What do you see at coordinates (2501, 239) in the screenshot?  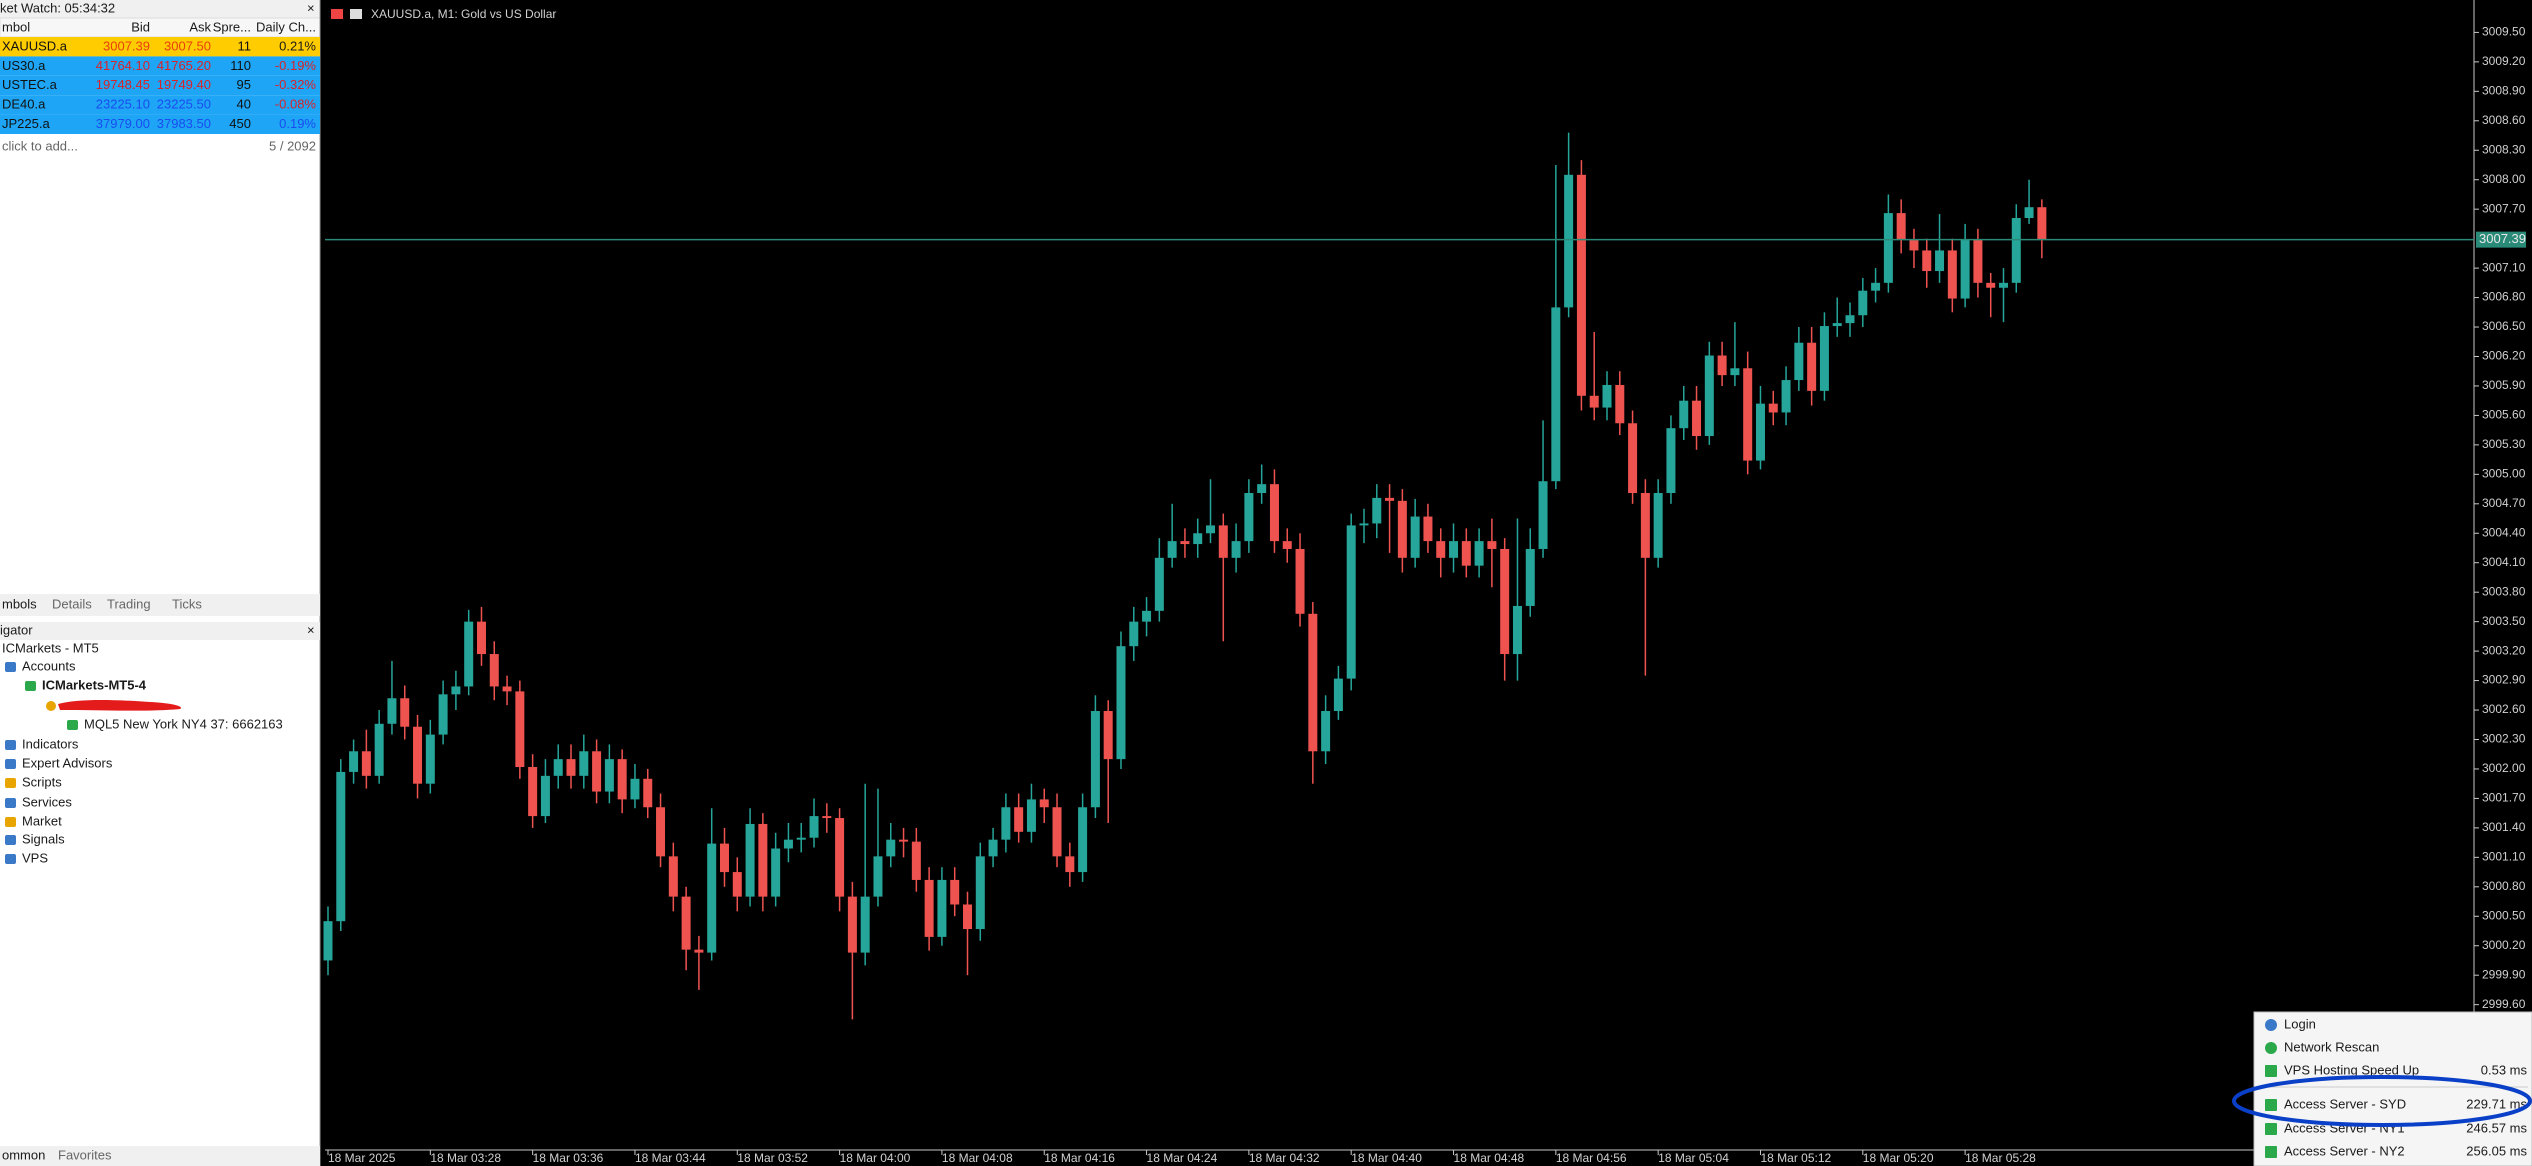 I see `bid-label-bg` at bounding box center [2501, 239].